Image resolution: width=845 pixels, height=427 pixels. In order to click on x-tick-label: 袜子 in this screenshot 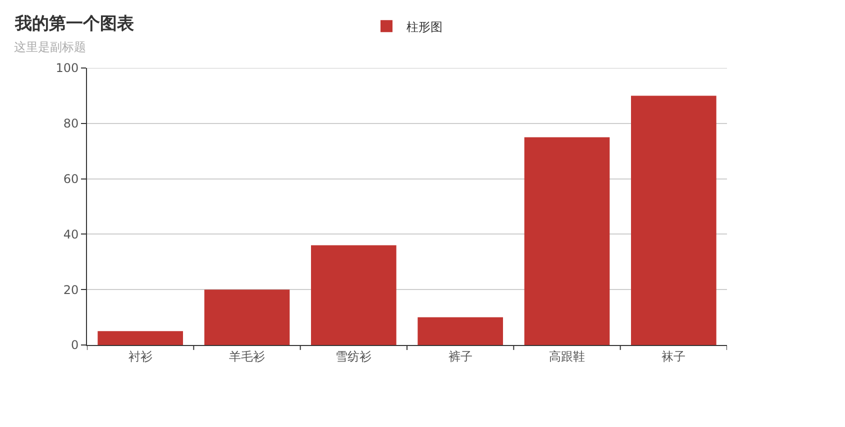, I will do `click(674, 356)`.